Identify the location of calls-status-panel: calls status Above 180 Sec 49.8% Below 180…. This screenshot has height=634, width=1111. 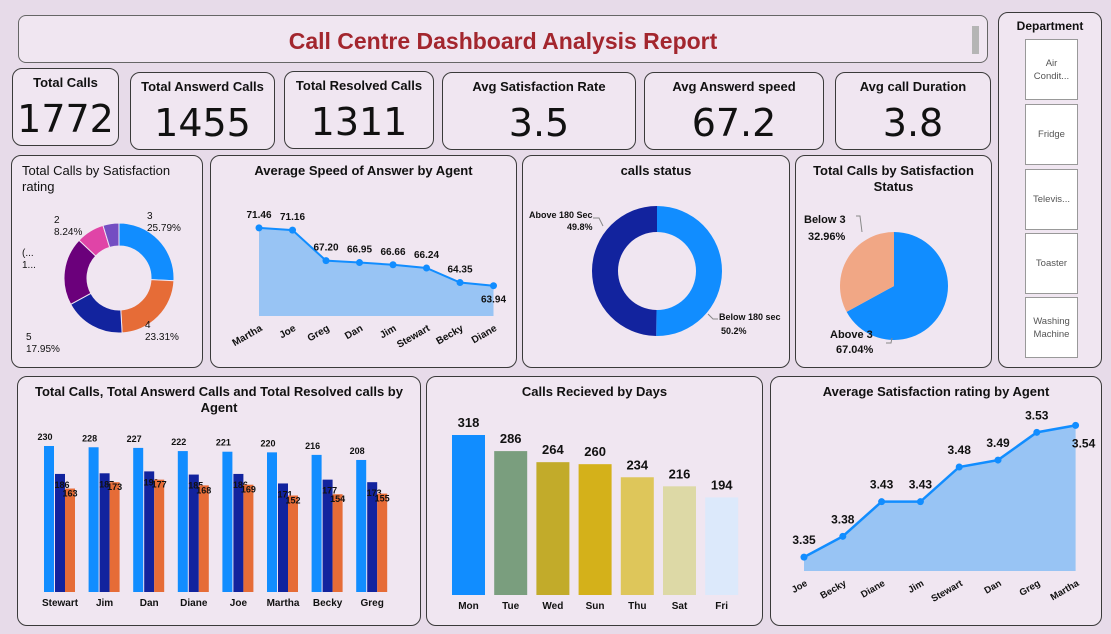
(656, 261).